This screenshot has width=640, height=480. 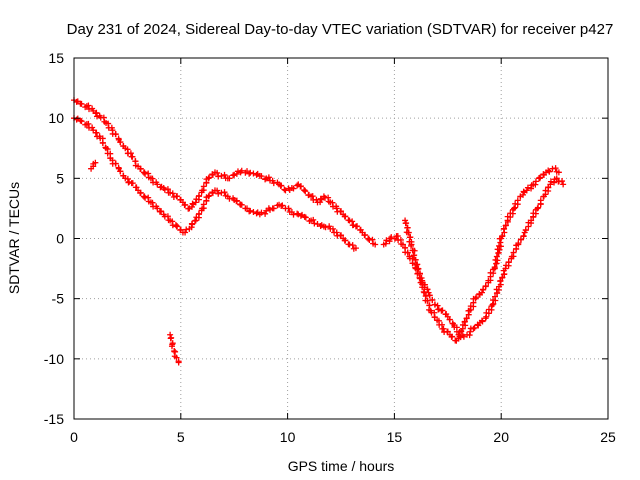 I want to click on y-tick-label: 0, so click(x=60, y=239).